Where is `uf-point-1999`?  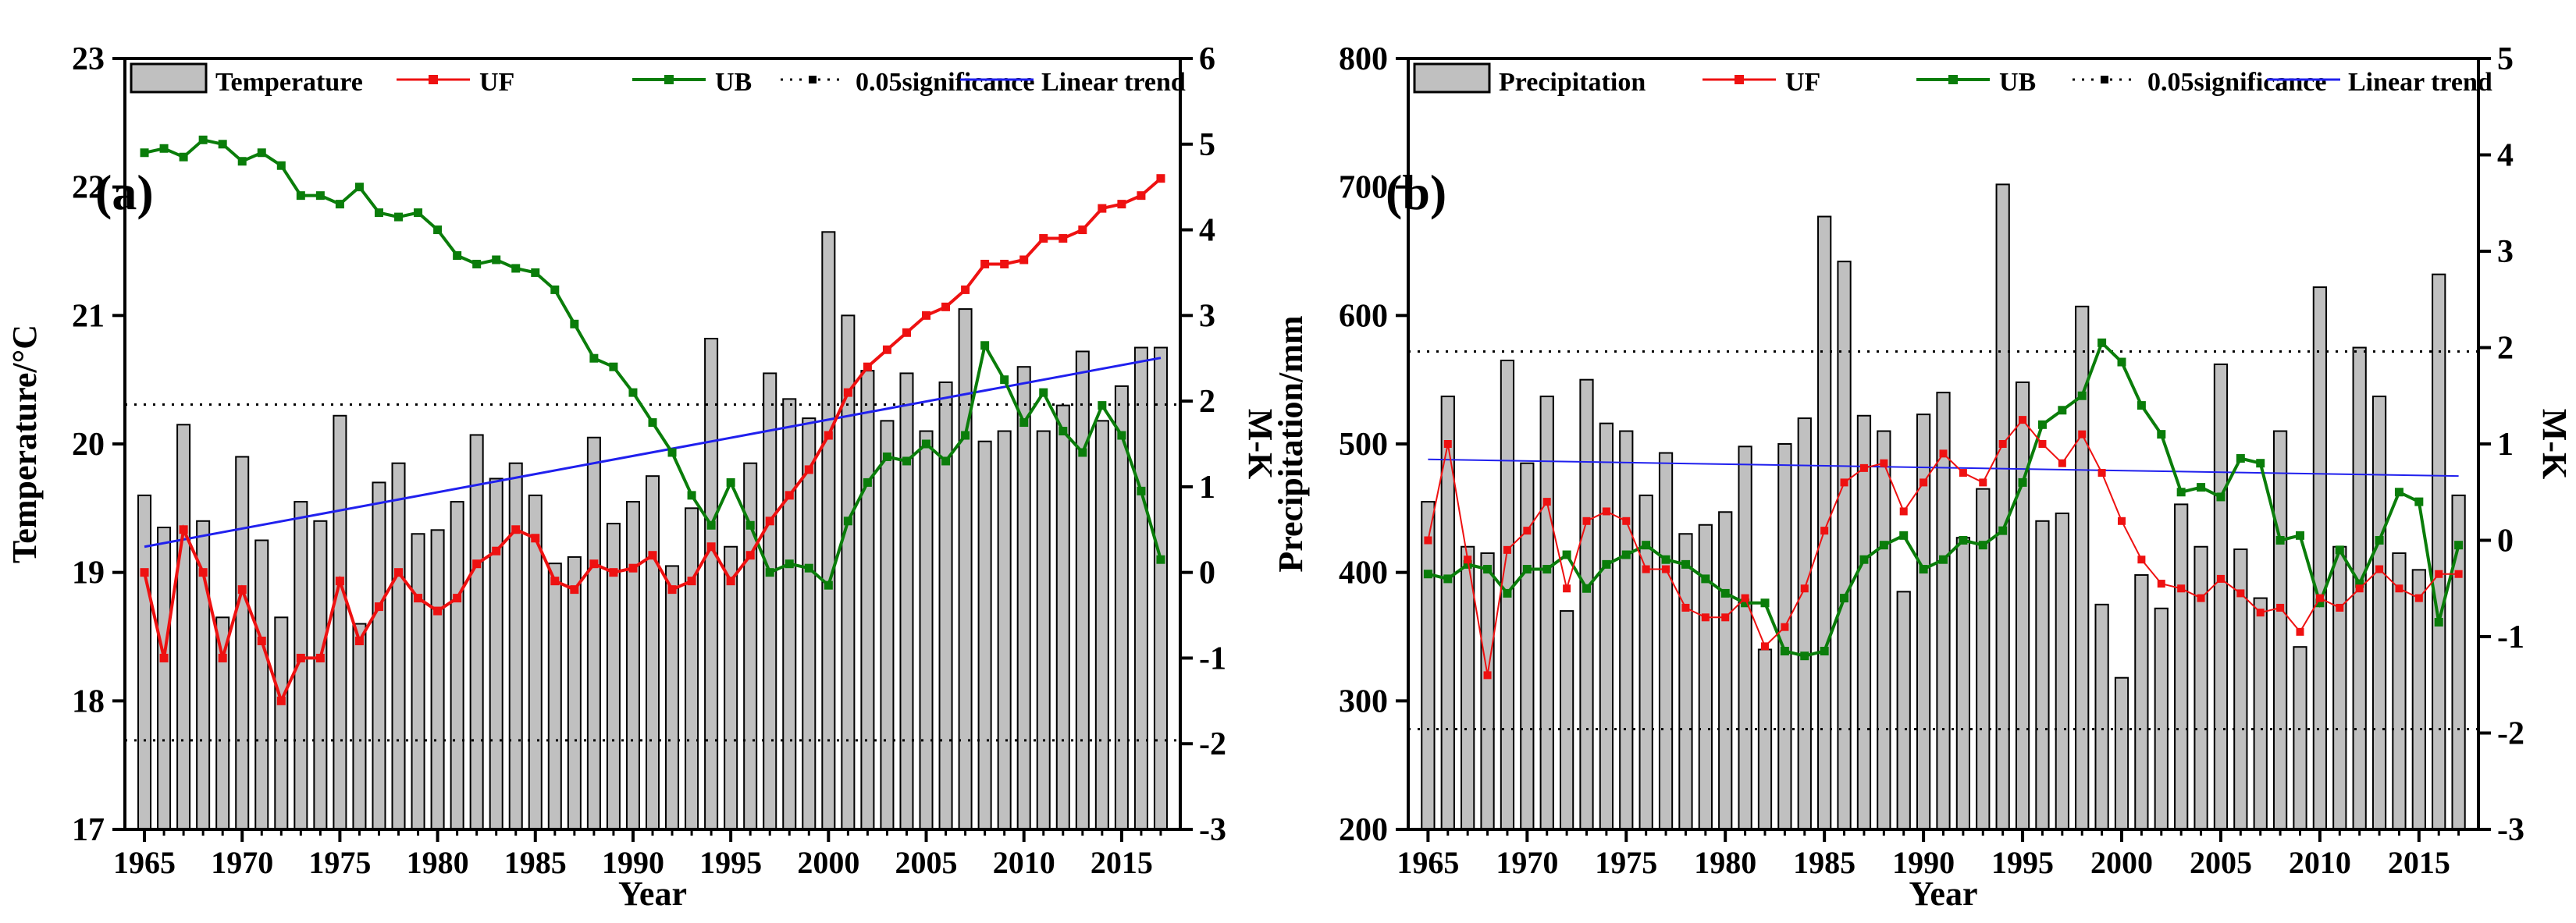 uf-point-1999 is located at coordinates (2101, 473).